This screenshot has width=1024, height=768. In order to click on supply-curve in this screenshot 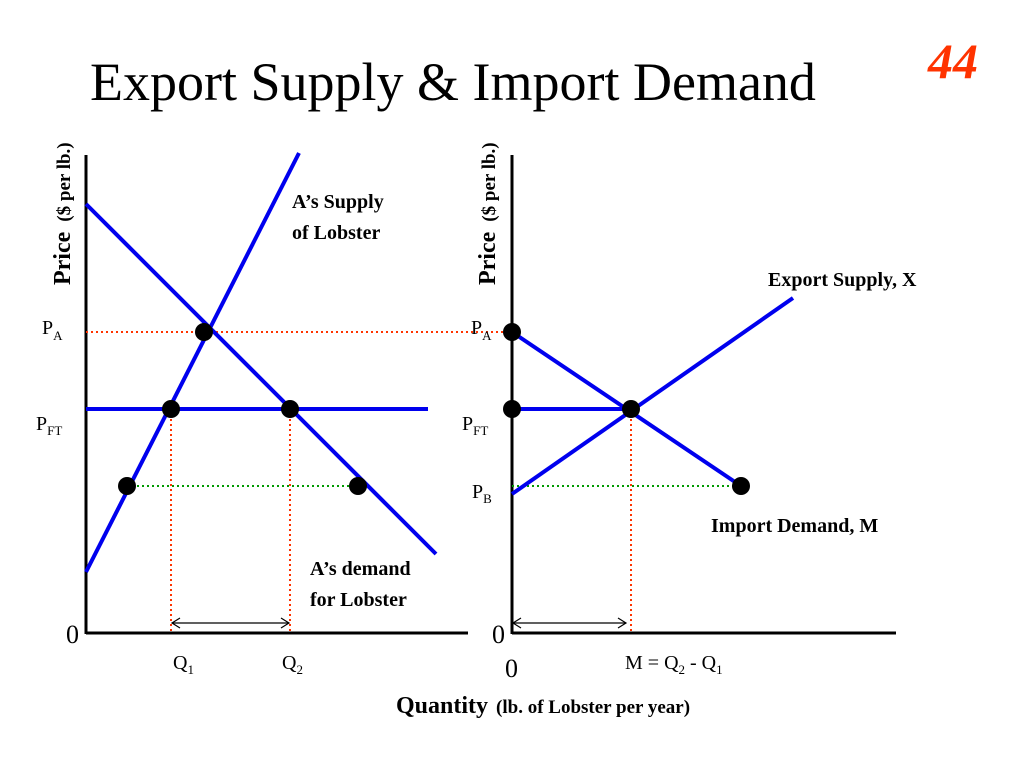, I will do `click(192, 362)`.